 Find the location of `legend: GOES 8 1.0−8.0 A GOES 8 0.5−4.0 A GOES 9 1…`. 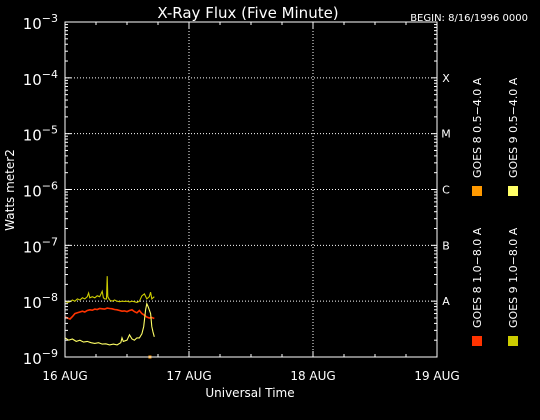

legend: GOES 8 1.0−8.0 A GOES 8 0.5−4.0 A GOES 9 1… is located at coordinates (495, 211).